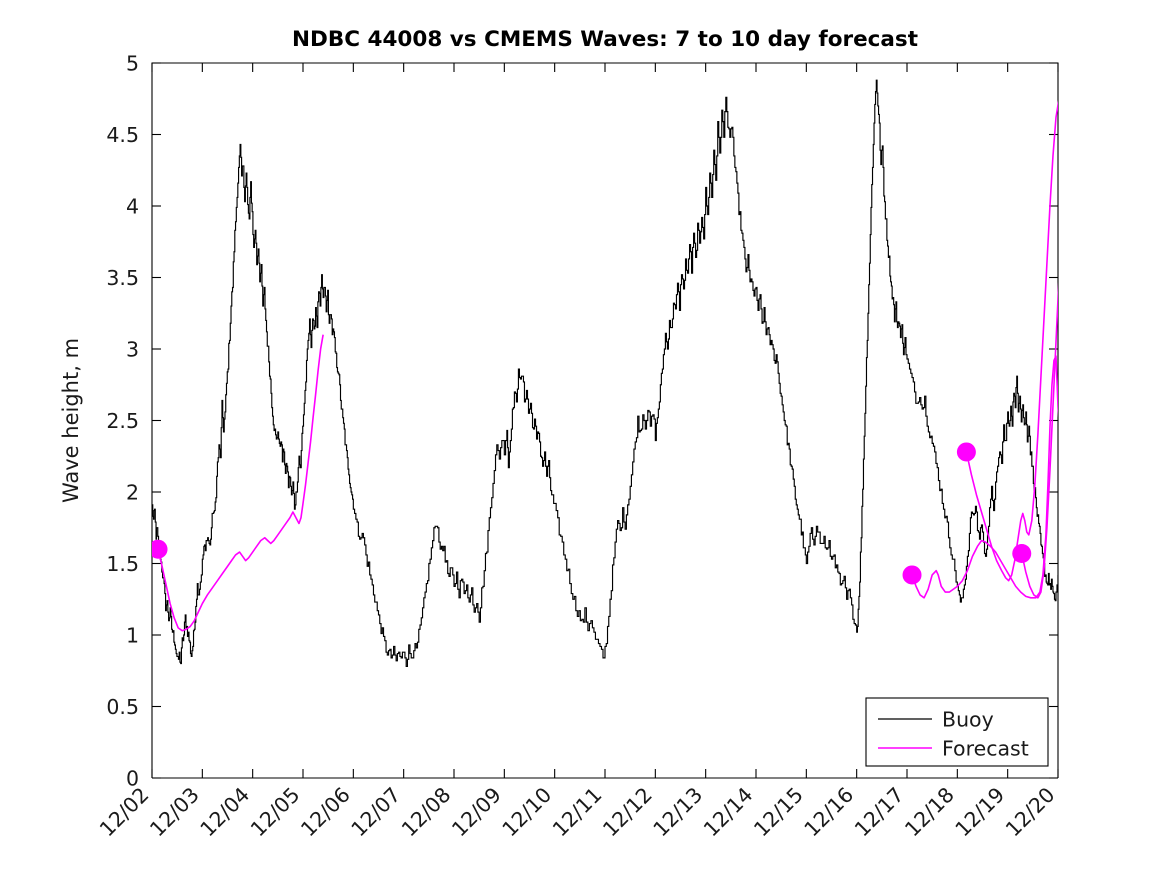 Image resolution: width=1167 pixels, height=875 pixels. What do you see at coordinates (1030, 812) in the screenshot?
I see `x-tick-label-18: 12/20` at bounding box center [1030, 812].